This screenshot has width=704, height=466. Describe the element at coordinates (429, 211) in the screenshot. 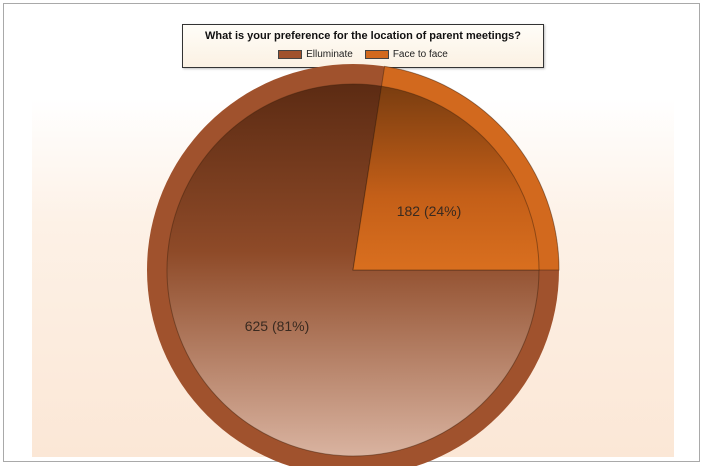

I see `slice-label-face-to-face: 182 (24%)` at that location.